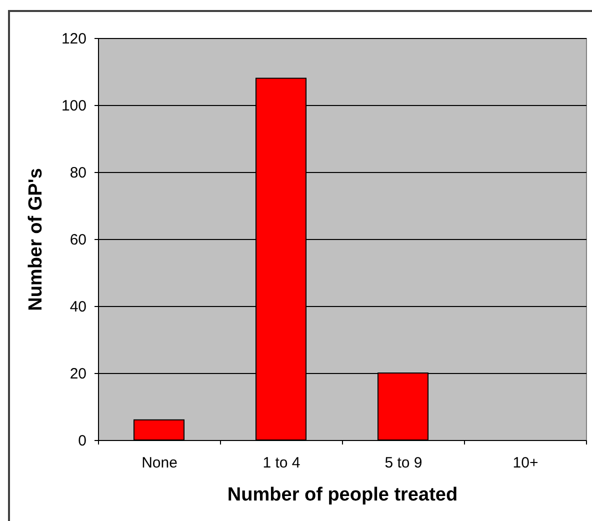 The width and height of the screenshot is (592, 521). What do you see at coordinates (78, 374) in the screenshot?
I see `y-tick-label: 20` at bounding box center [78, 374].